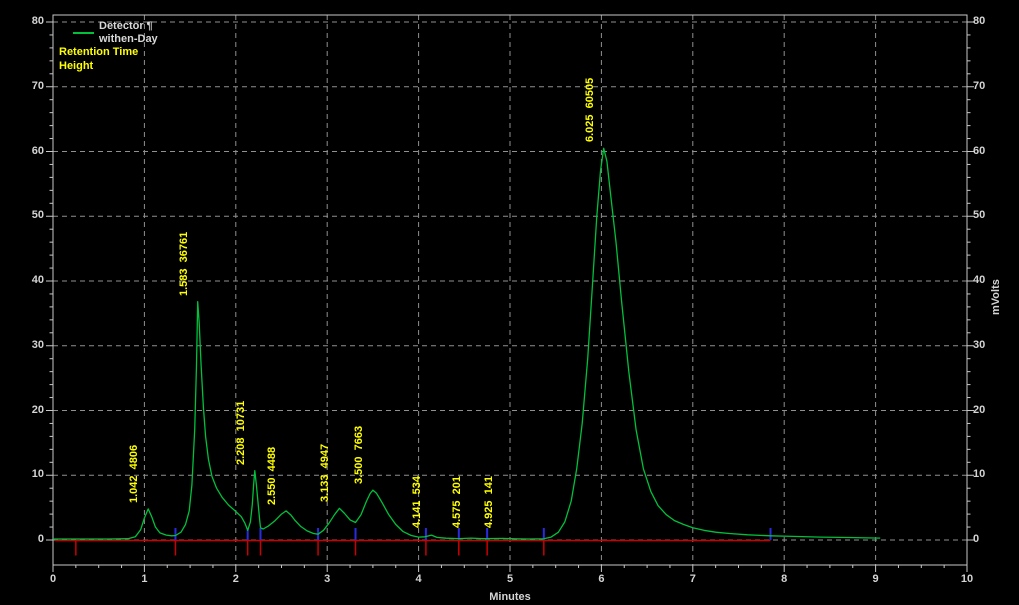 This screenshot has width=1019, height=605. What do you see at coordinates (128, 39) in the screenshot?
I see `legend-series-name: withen-Day` at bounding box center [128, 39].